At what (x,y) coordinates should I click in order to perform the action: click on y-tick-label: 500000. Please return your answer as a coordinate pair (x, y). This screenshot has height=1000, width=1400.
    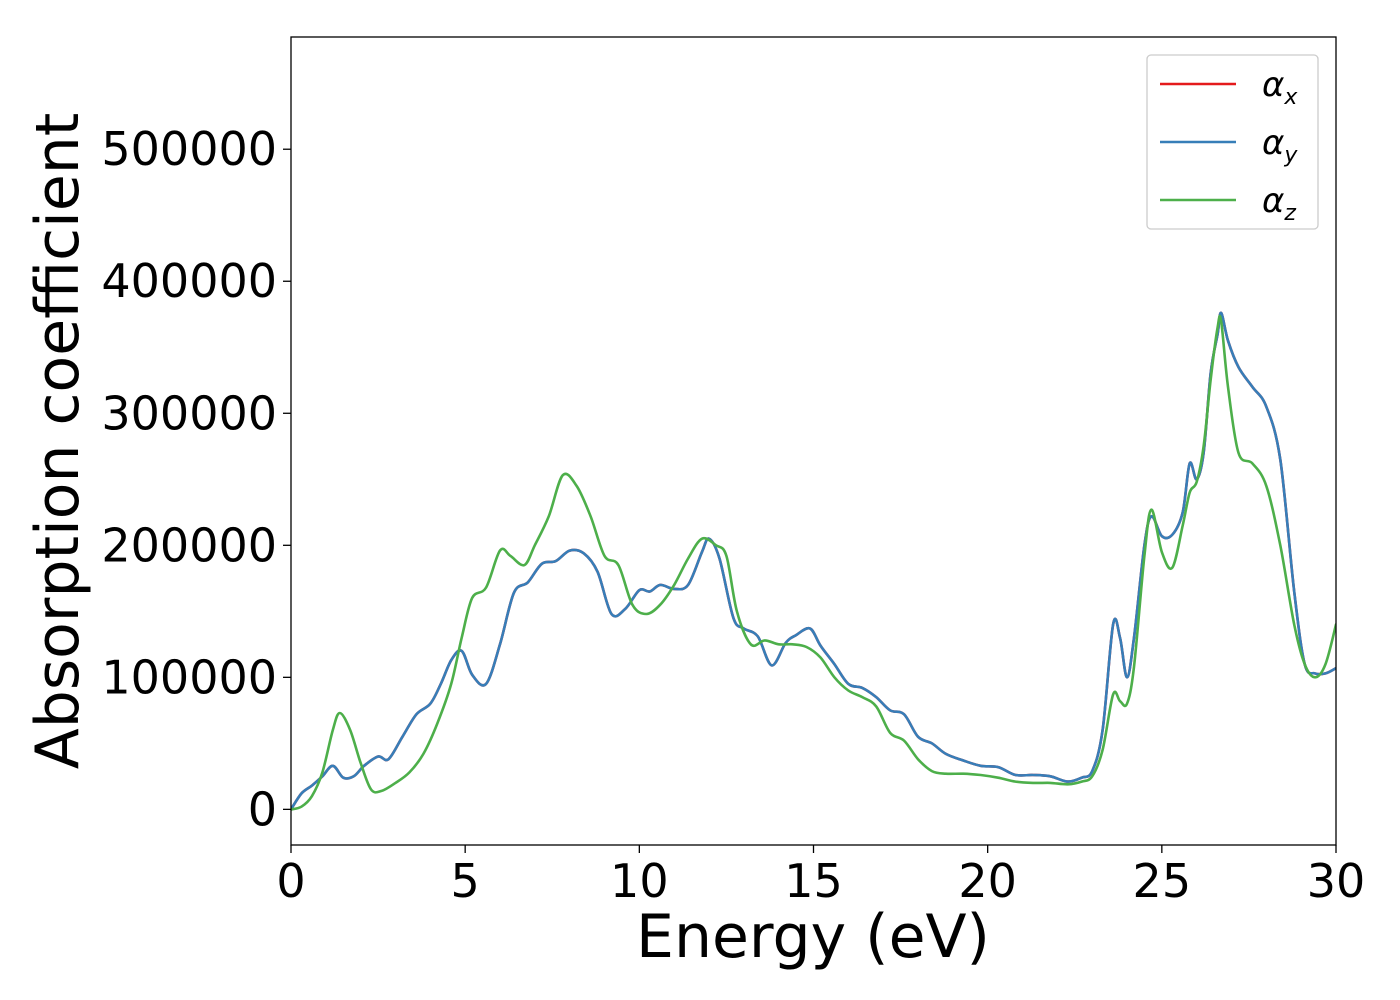
    Looking at the image, I should click on (189, 149).